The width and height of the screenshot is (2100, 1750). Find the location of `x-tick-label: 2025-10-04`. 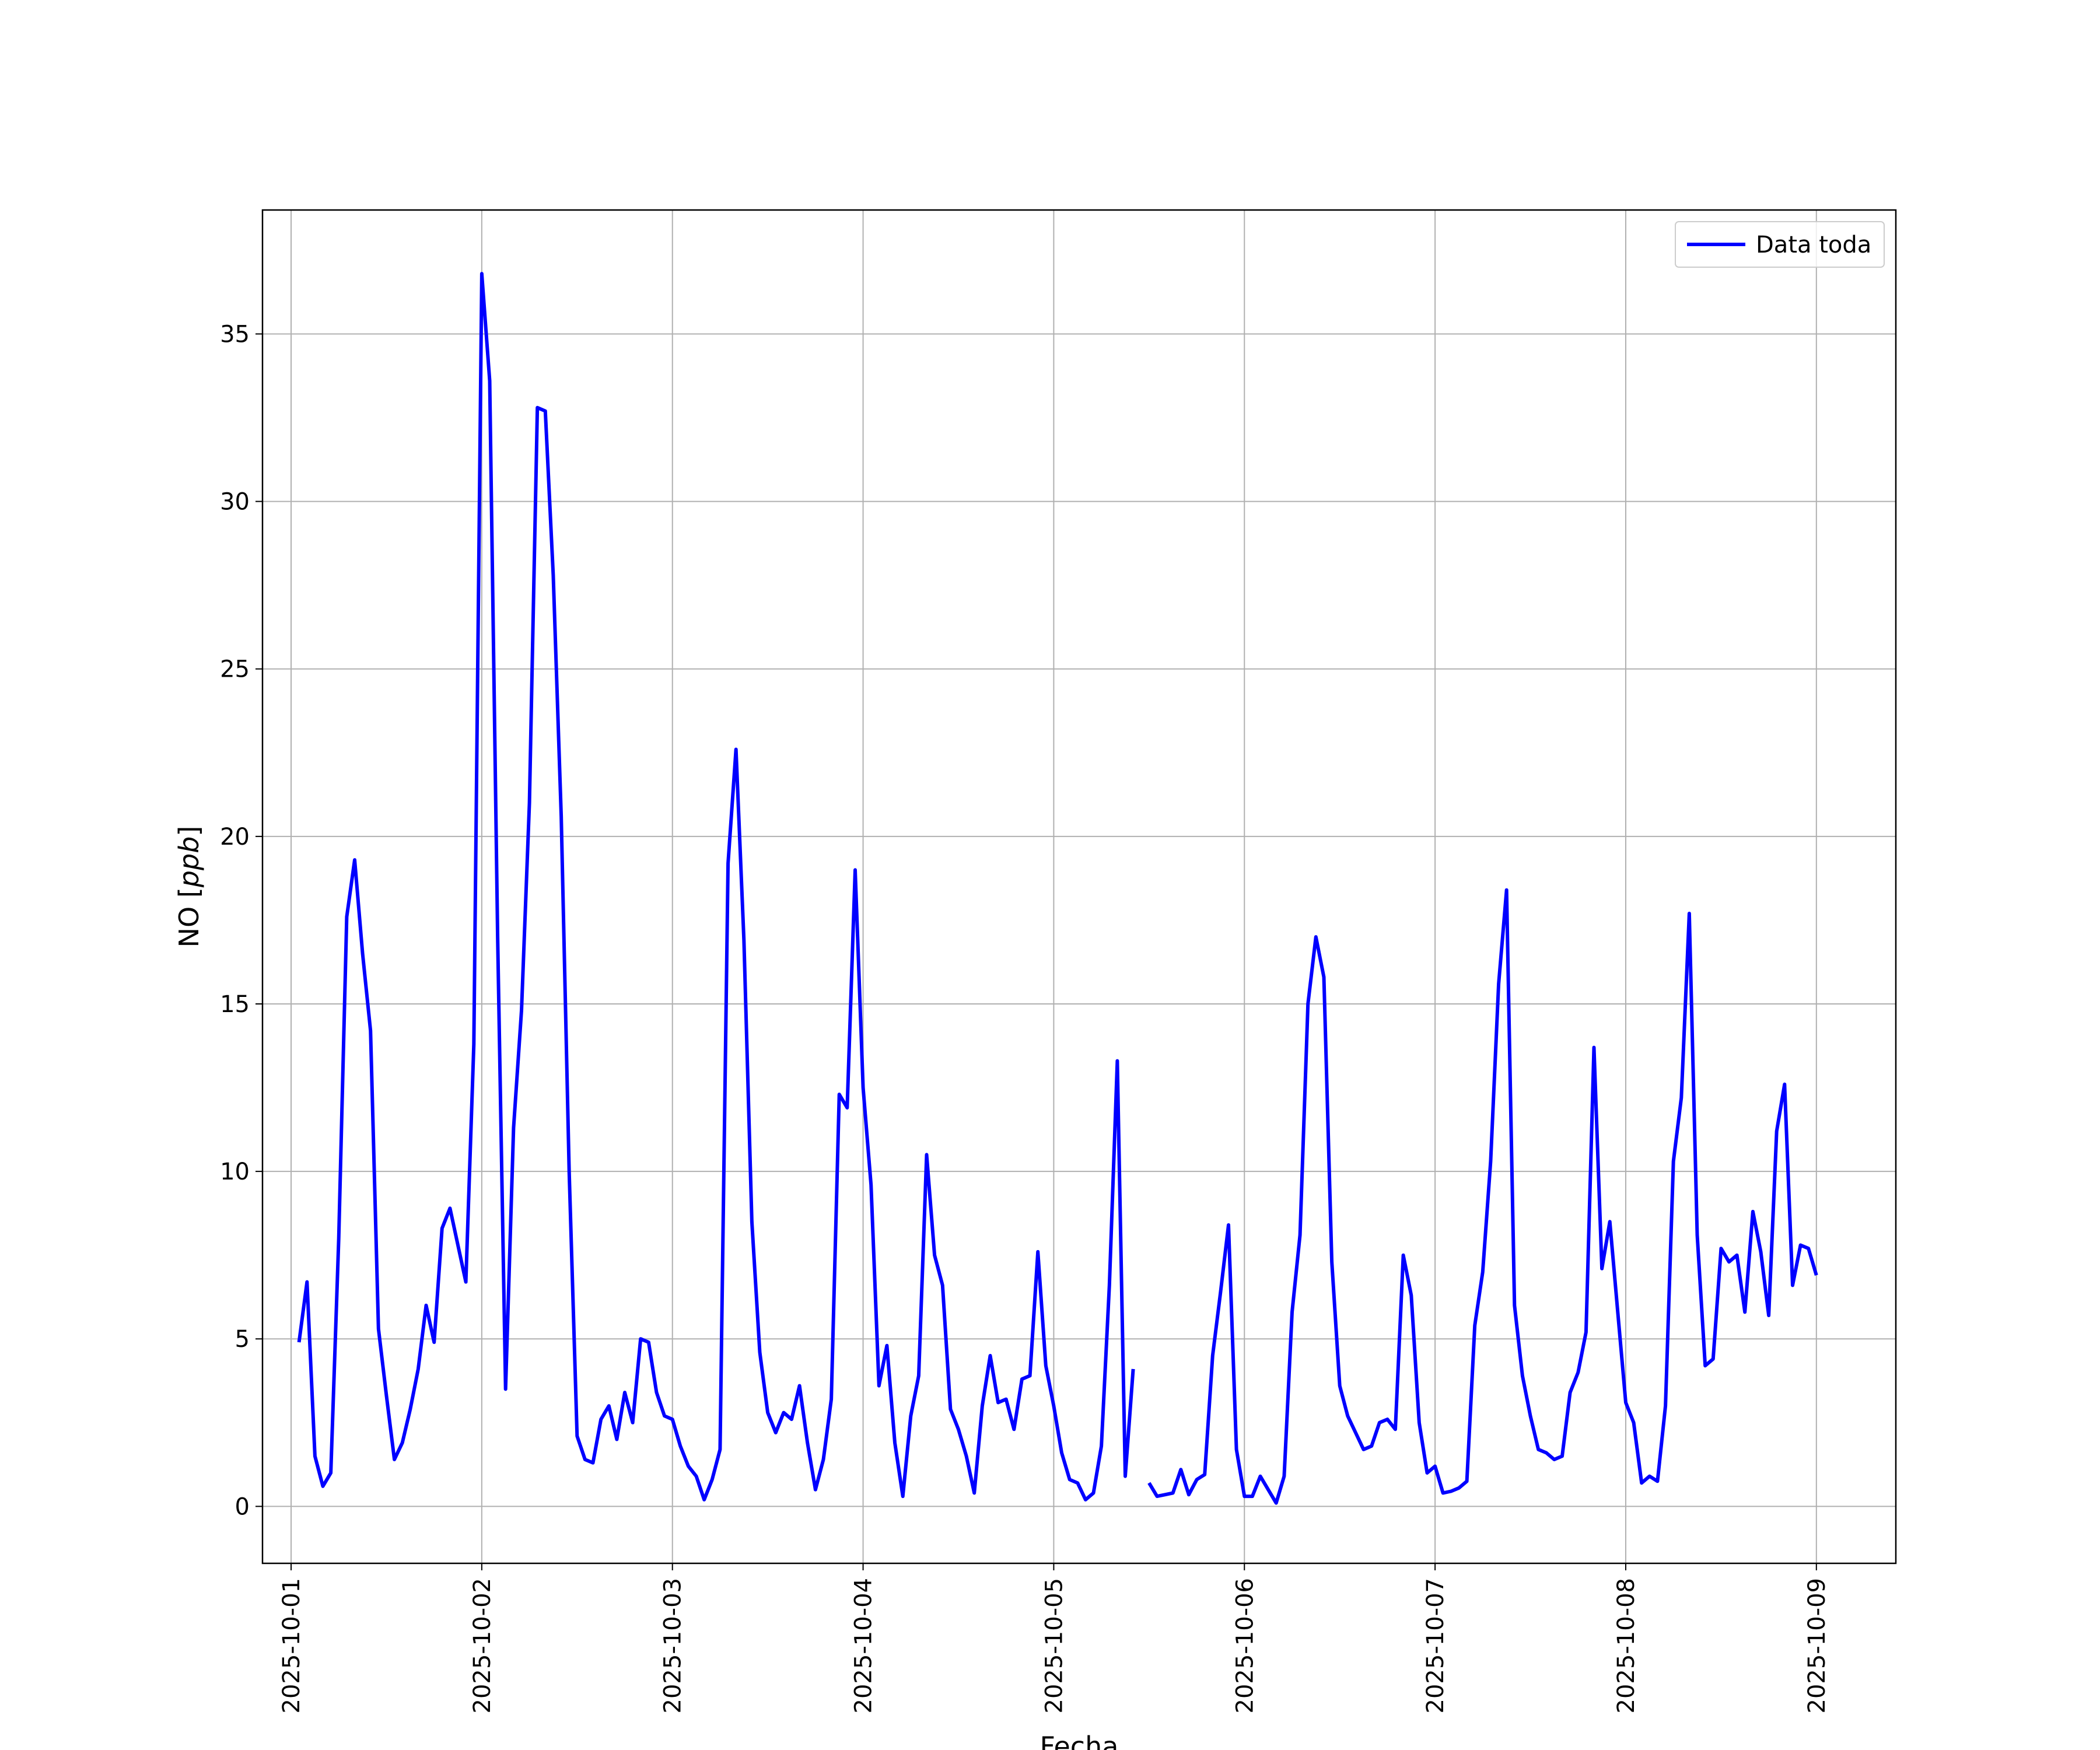

x-tick-label: 2025-10-04 is located at coordinates (863, 1645).